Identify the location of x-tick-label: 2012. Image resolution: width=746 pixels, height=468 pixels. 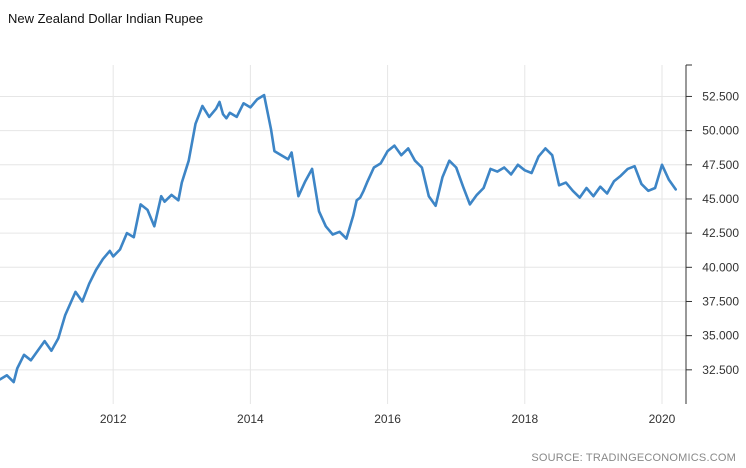
(113, 419).